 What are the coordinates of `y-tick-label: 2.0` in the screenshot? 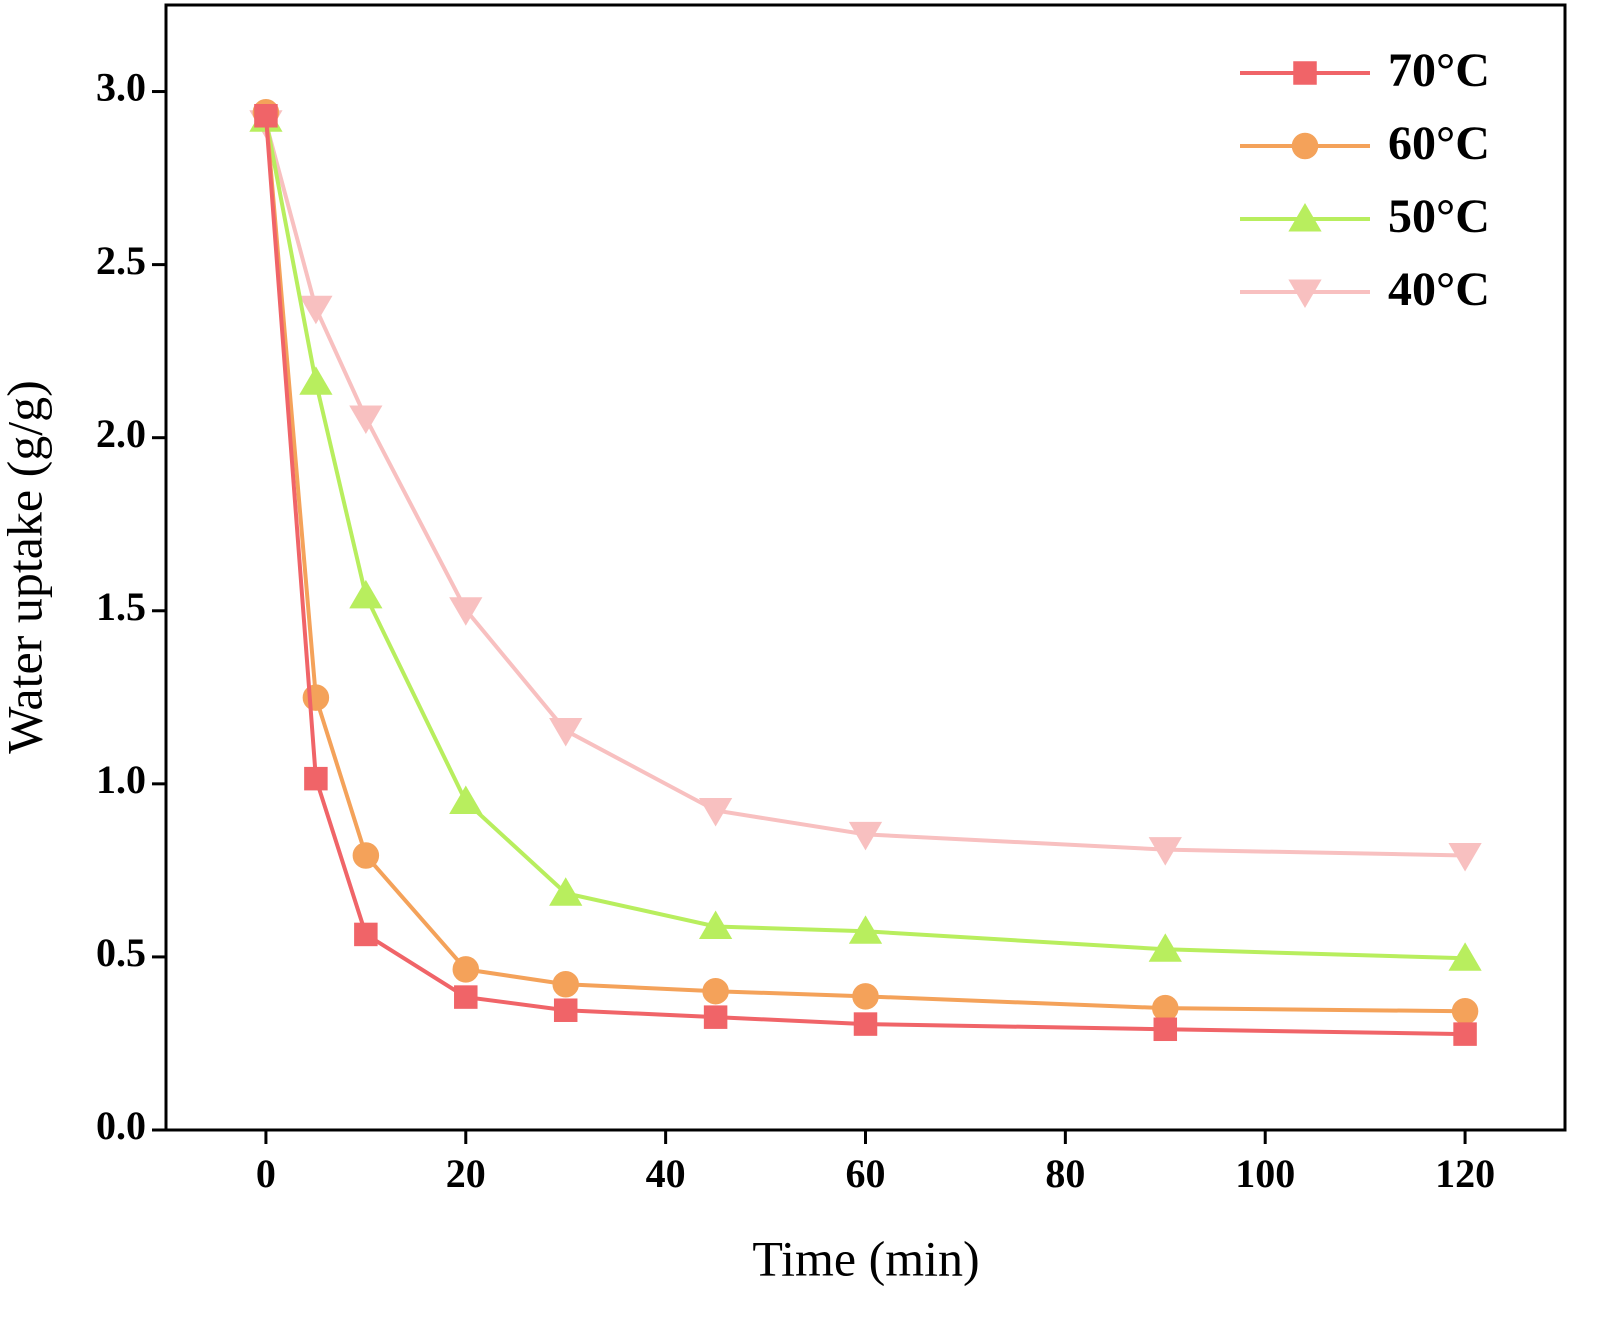 It's located at (121, 433).